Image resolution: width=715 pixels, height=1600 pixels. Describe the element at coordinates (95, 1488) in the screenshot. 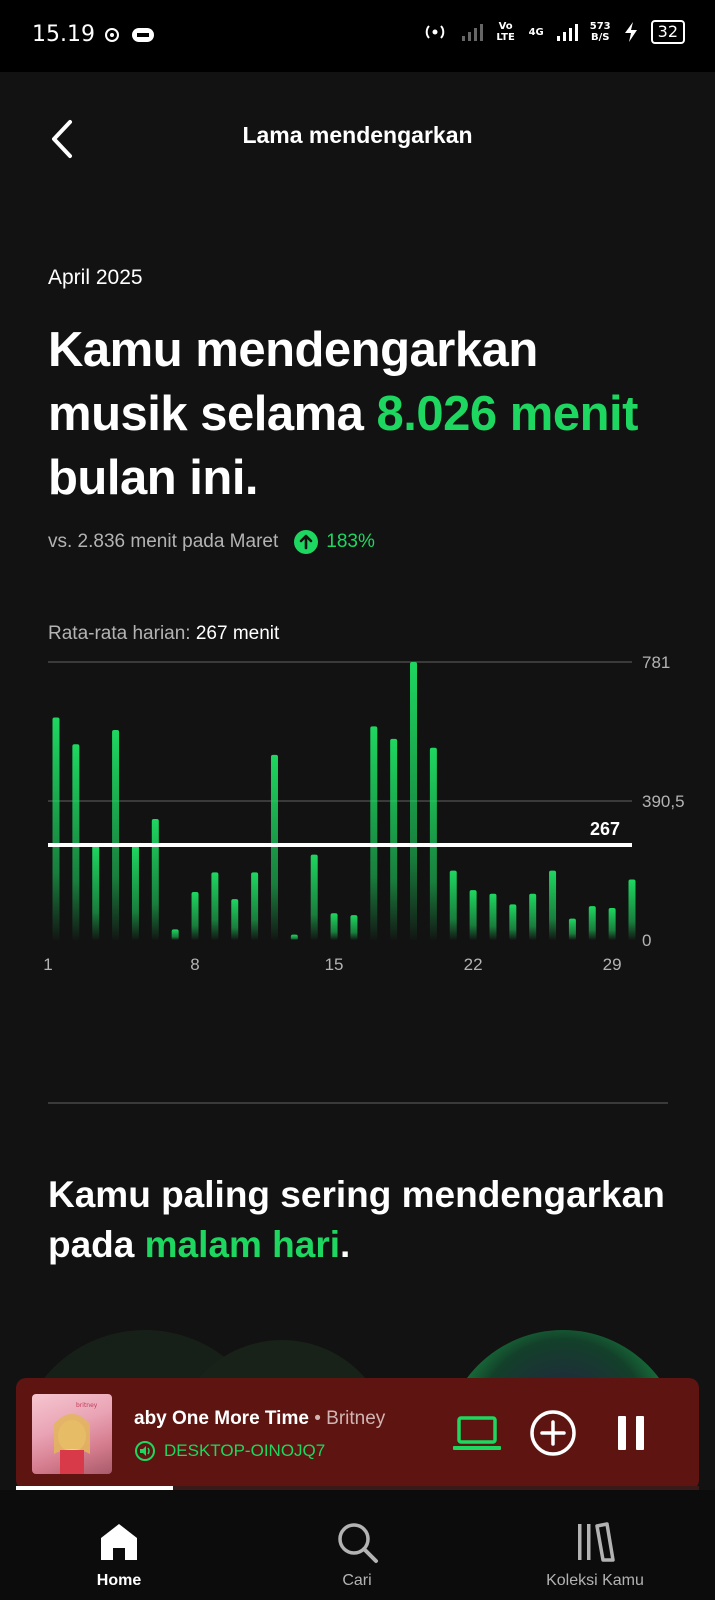

I see `playback-progress-fill` at that location.